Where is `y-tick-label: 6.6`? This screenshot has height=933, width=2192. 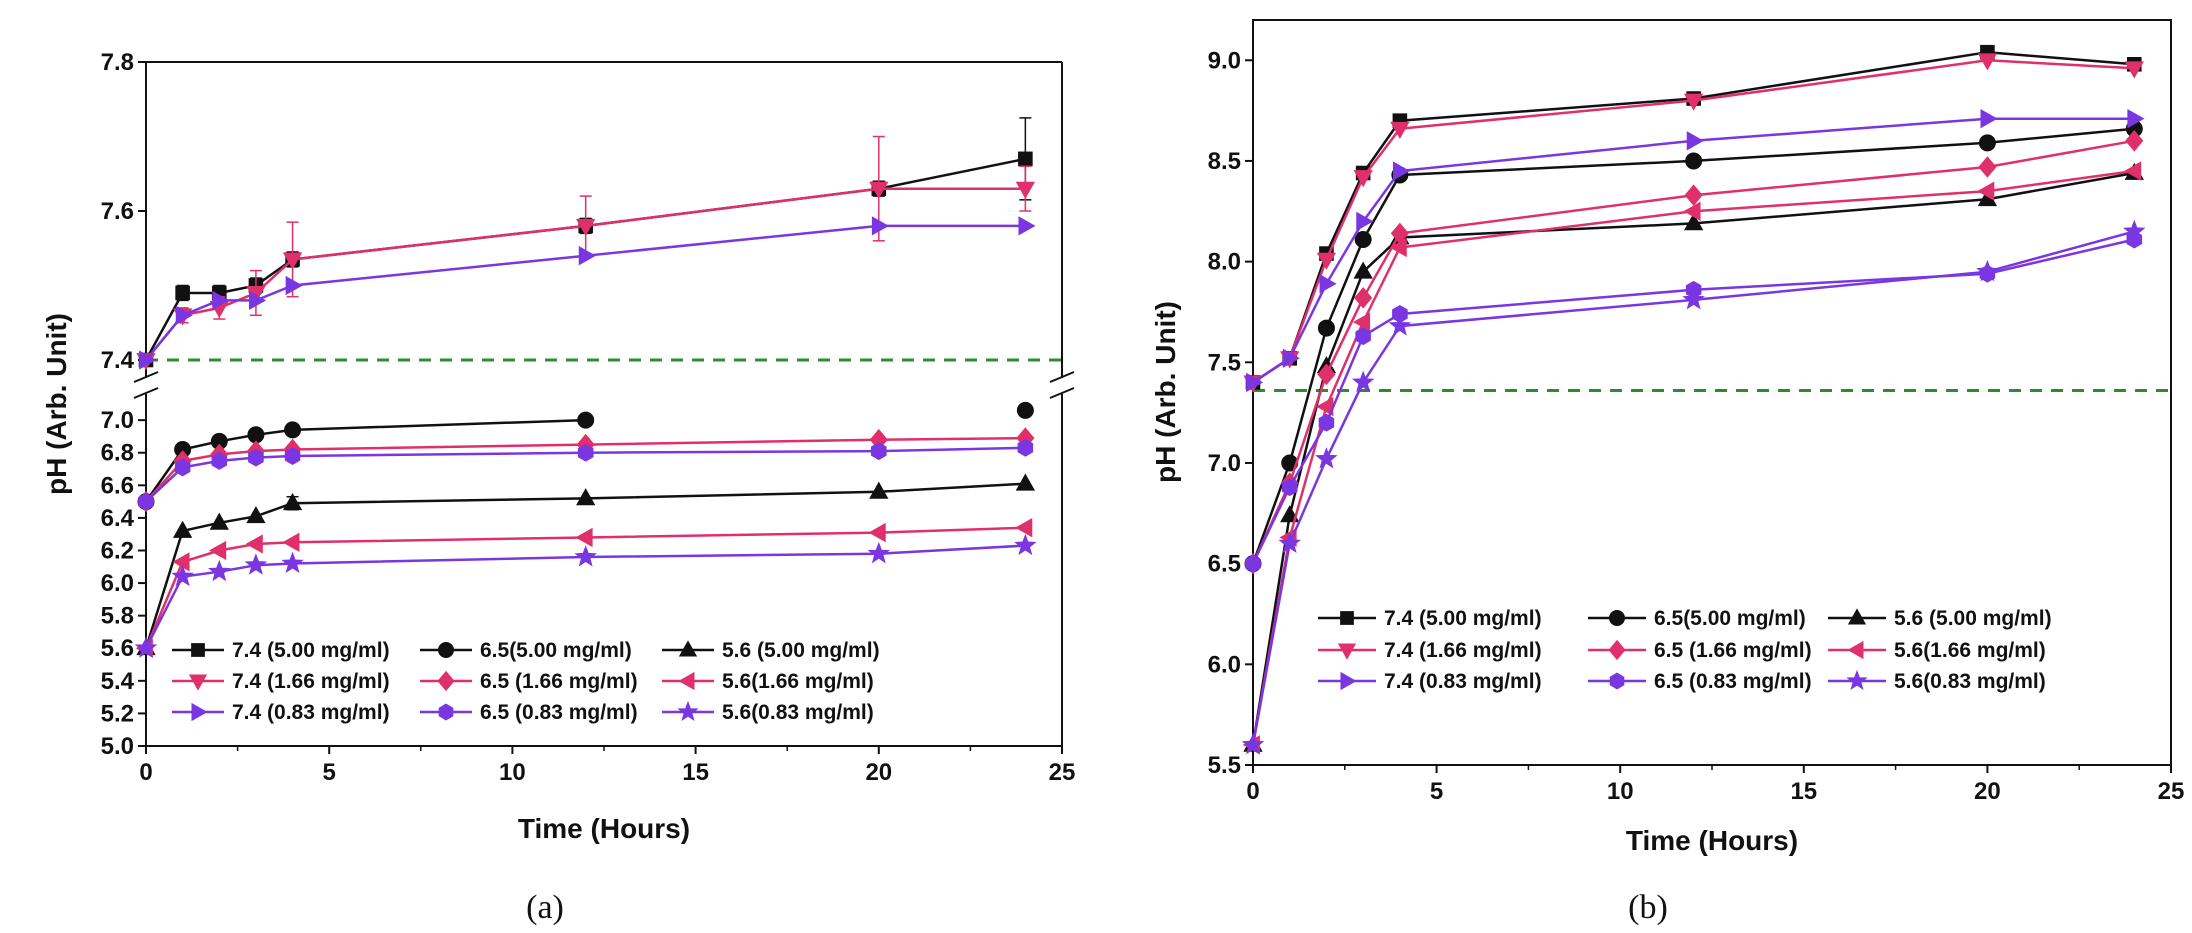
y-tick-label: 6.6 is located at coordinates (117, 485).